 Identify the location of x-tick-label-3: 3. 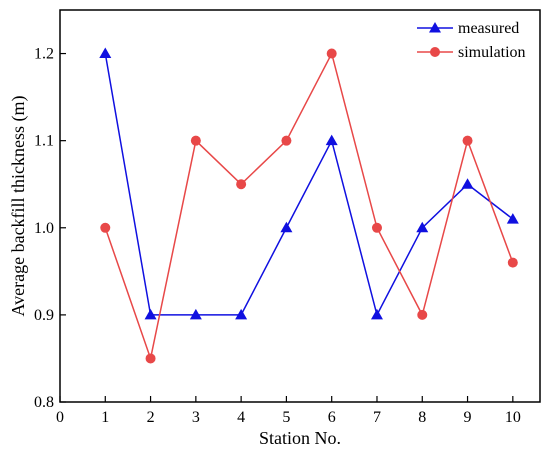
(196, 417).